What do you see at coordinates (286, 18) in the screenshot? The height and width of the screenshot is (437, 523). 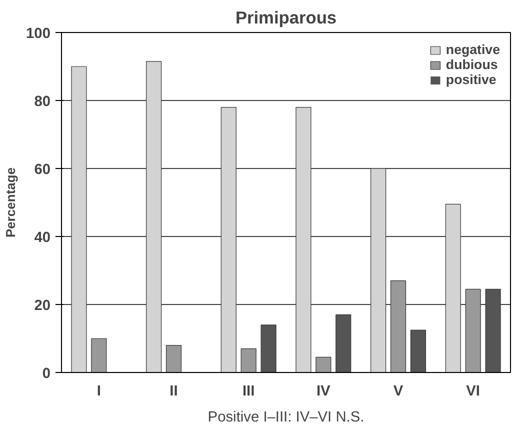 I see `chart-title: Primiparous` at bounding box center [286, 18].